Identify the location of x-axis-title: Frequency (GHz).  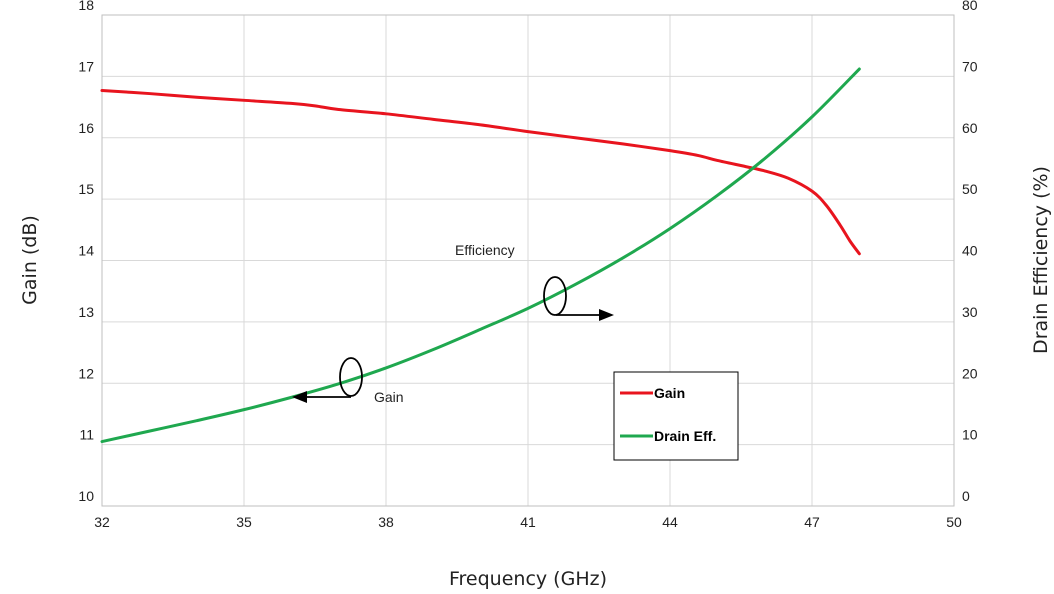
(528, 579).